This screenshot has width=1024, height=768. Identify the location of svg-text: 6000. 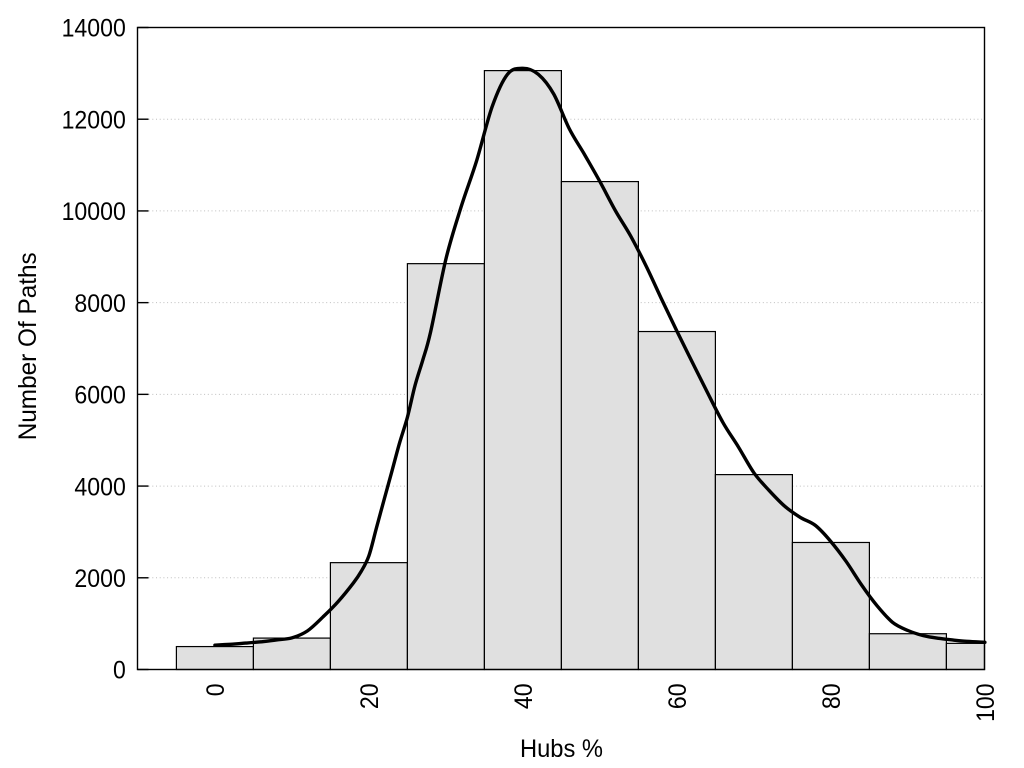
(99, 396).